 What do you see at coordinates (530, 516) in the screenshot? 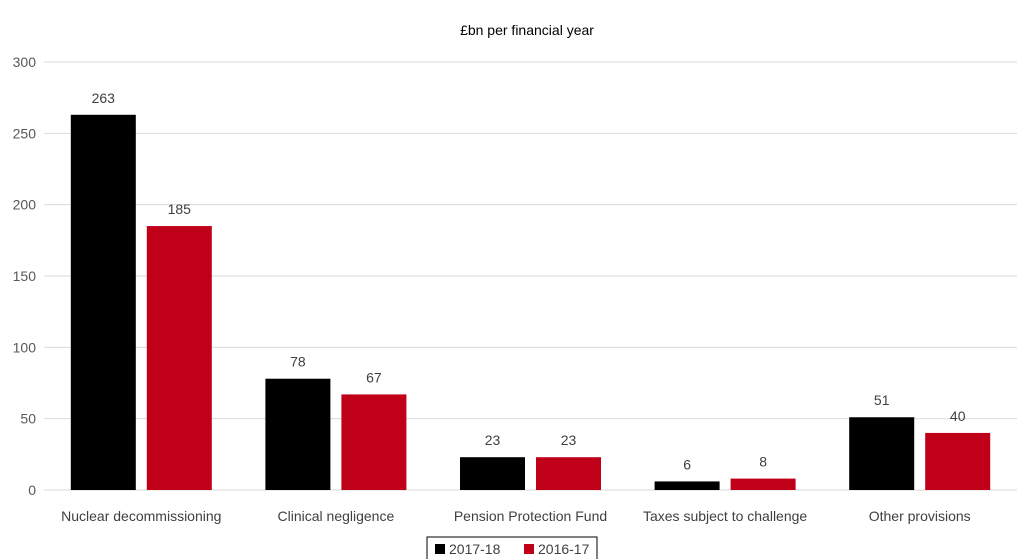
I see `x-category-label: Pension Protection Fund` at bounding box center [530, 516].